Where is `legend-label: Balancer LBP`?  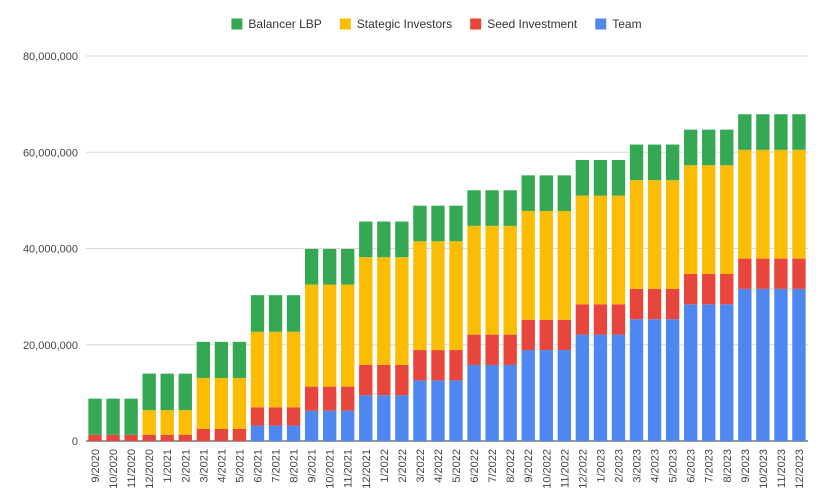 legend-label: Balancer LBP is located at coordinates (284, 24).